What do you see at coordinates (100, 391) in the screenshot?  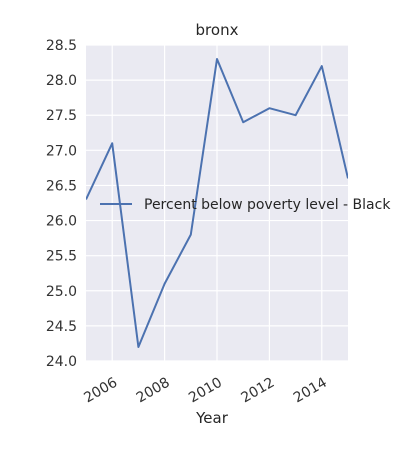 I see `x-tick-label: 2006` at bounding box center [100, 391].